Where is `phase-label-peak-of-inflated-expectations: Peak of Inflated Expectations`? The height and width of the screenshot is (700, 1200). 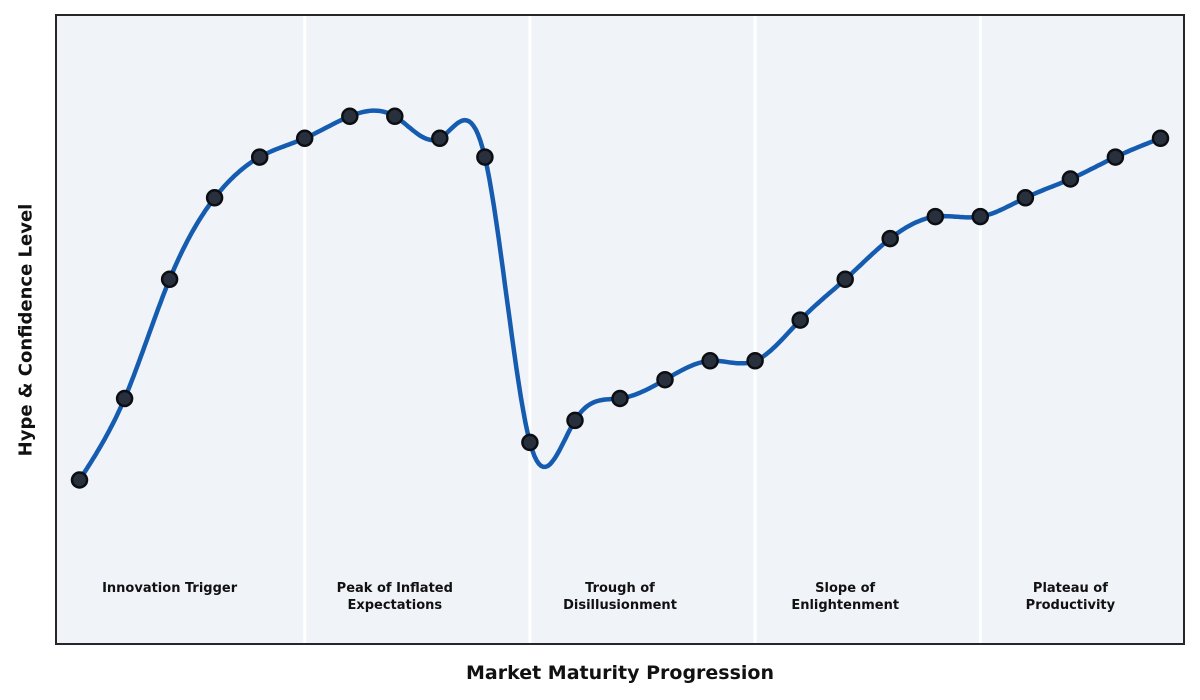 phase-label-peak-of-inflated-expectations: Peak of Inflated Expectations is located at coordinates (395, 597).